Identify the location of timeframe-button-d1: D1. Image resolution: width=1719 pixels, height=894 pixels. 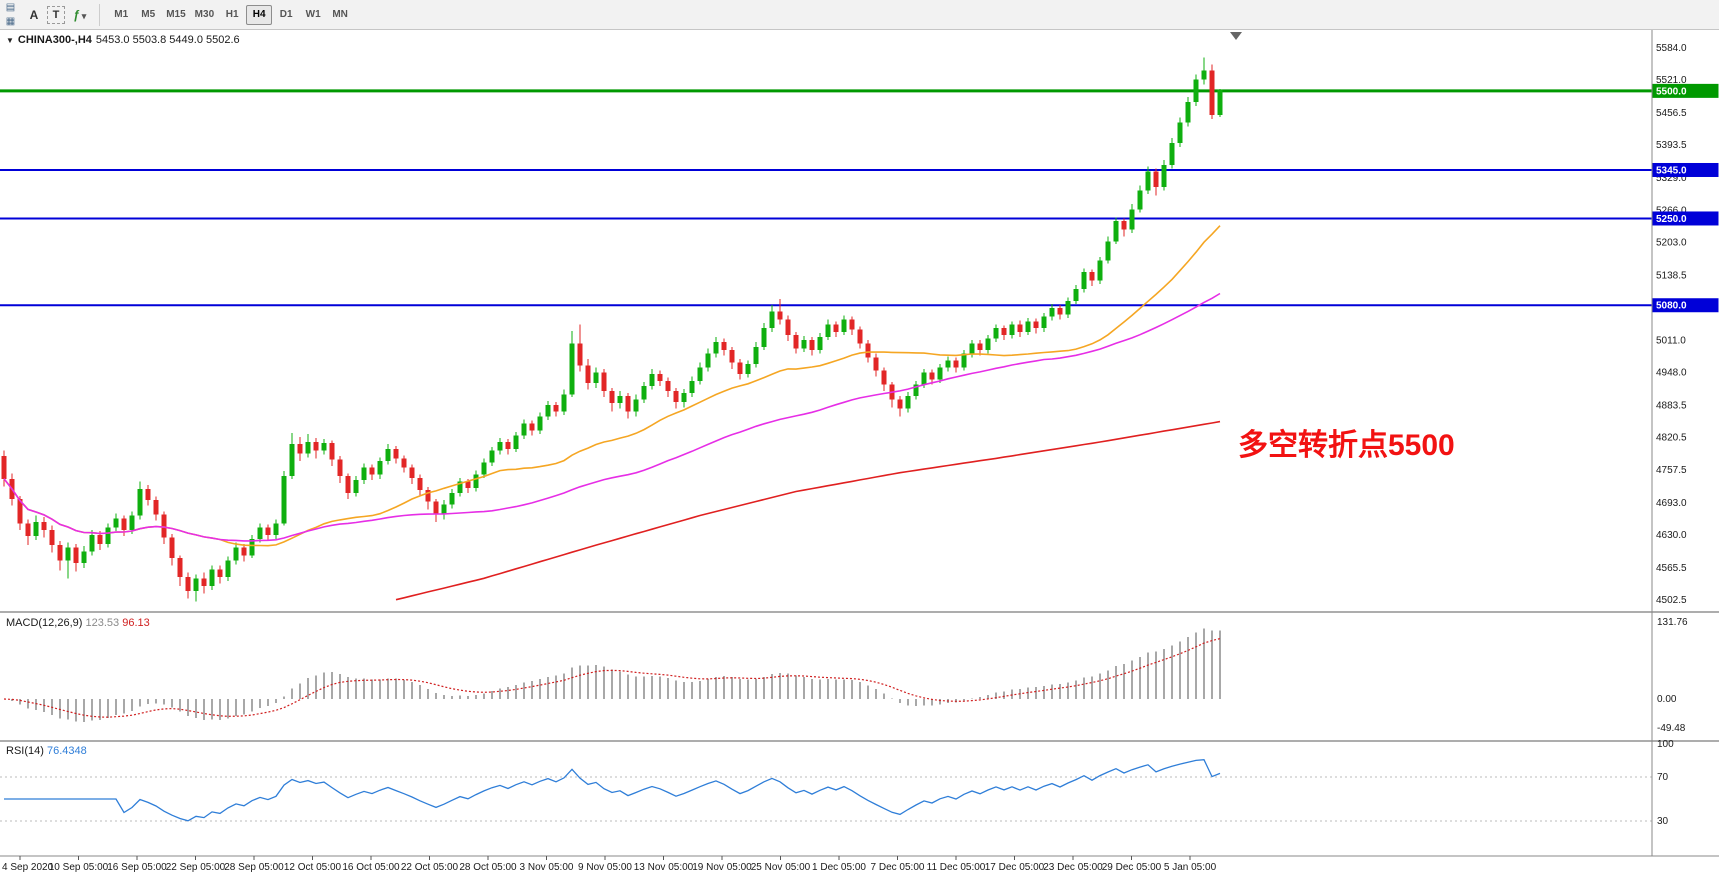
(286, 15).